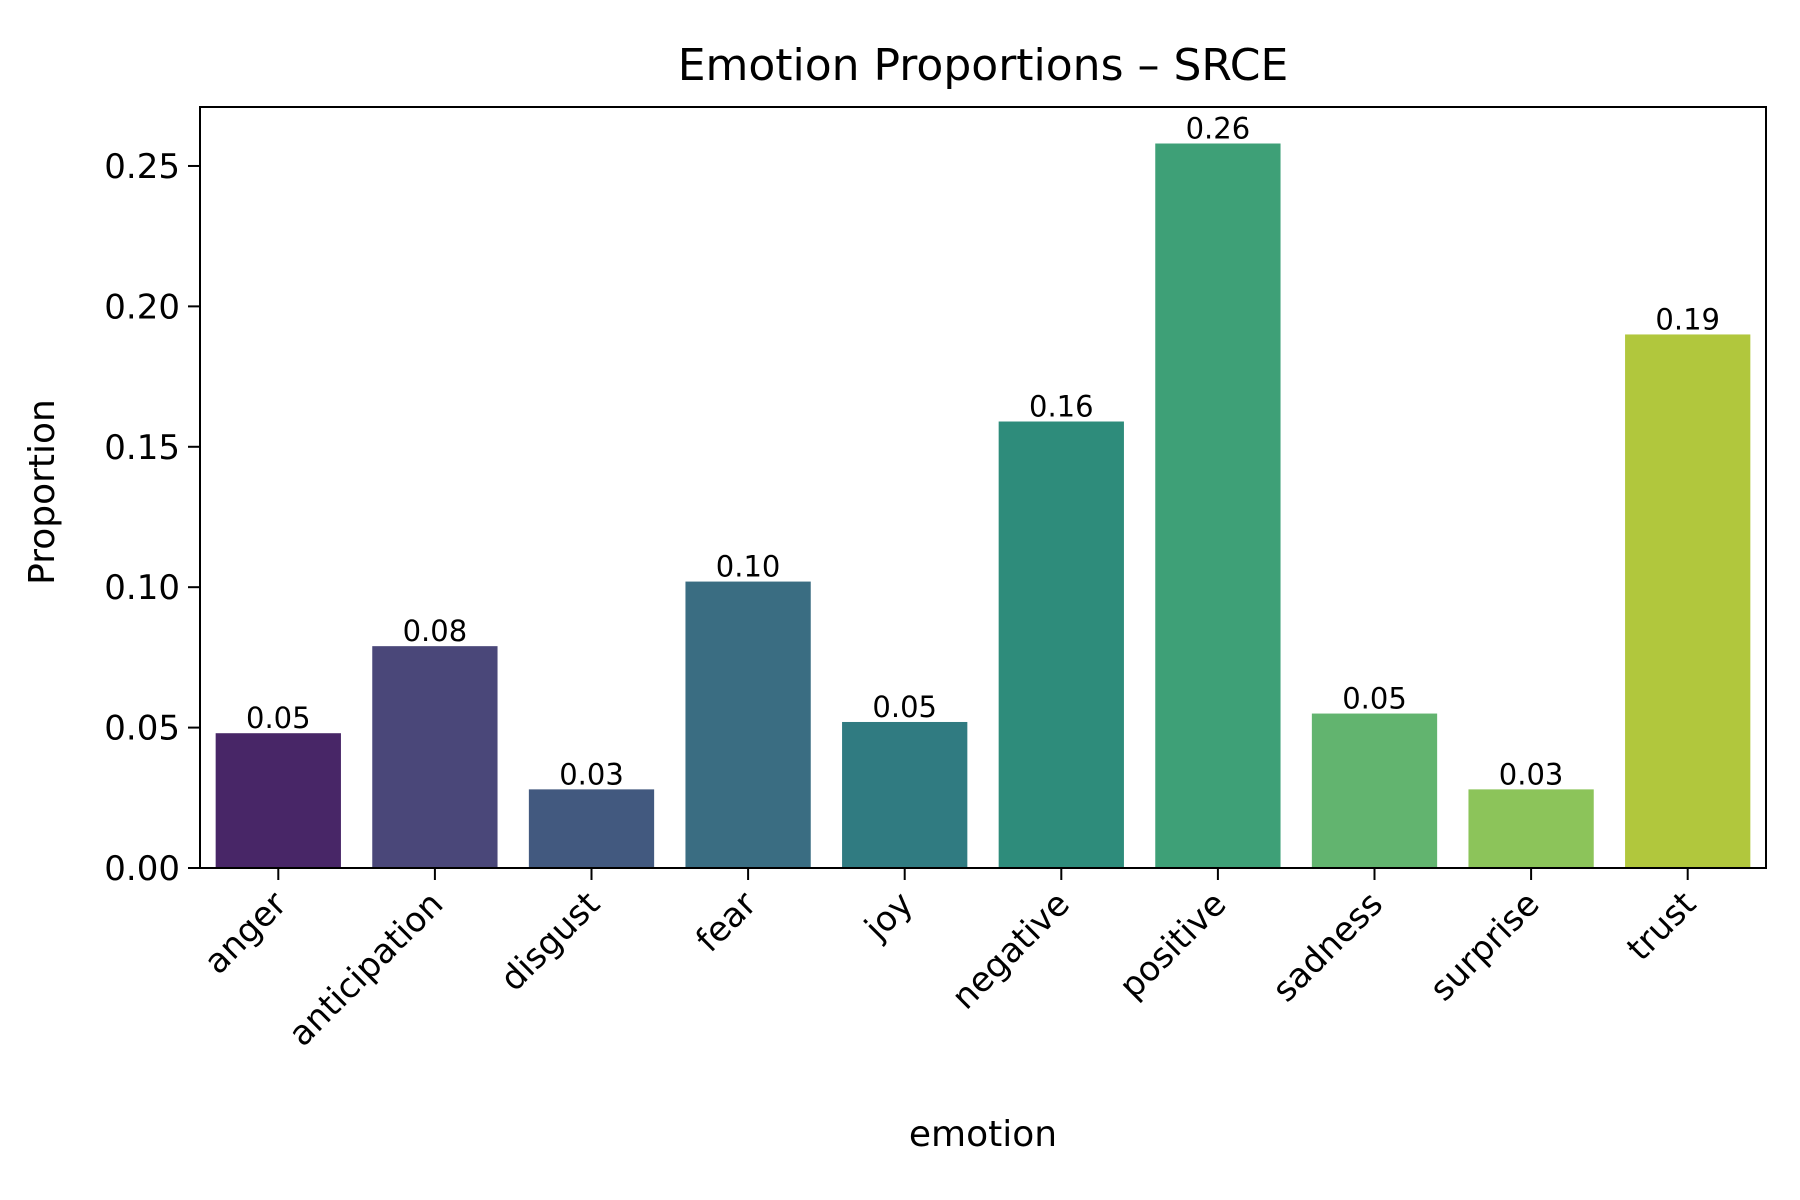 The width and height of the screenshot is (1800, 1200). What do you see at coordinates (1531, 828) in the screenshot?
I see `bar-surprise` at bounding box center [1531, 828].